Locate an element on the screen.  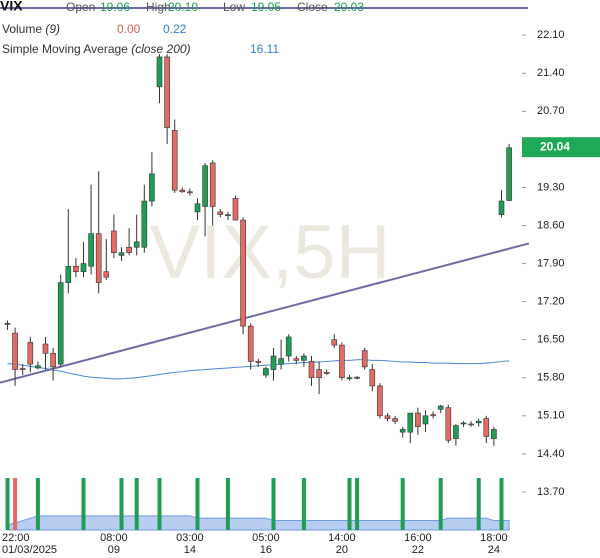
x-date-label: 16 is located at coordinates (266, 550).